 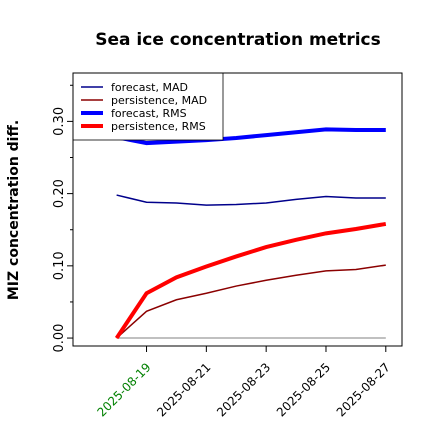 I want to click on legend-label: forecast, RMS, so click(x=149, y=113).